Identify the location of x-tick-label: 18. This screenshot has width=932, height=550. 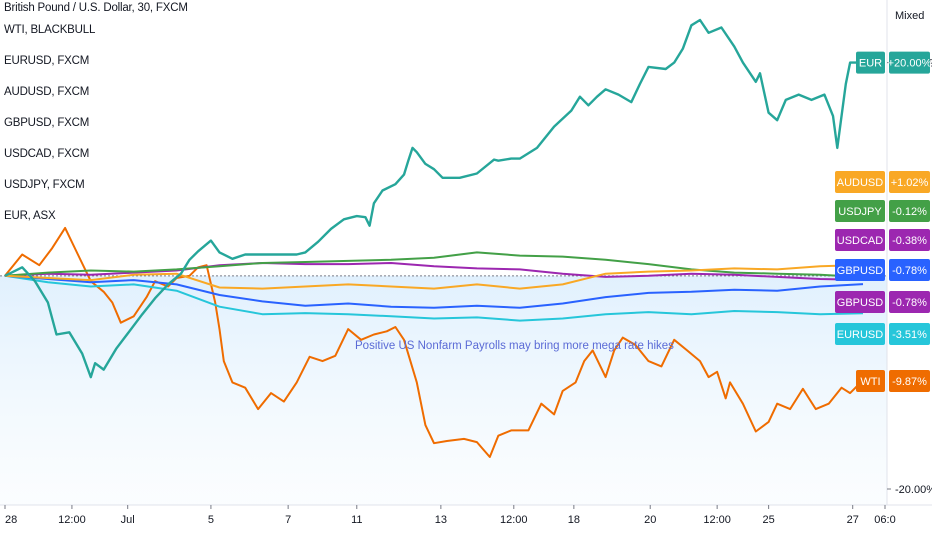
(574, 520).